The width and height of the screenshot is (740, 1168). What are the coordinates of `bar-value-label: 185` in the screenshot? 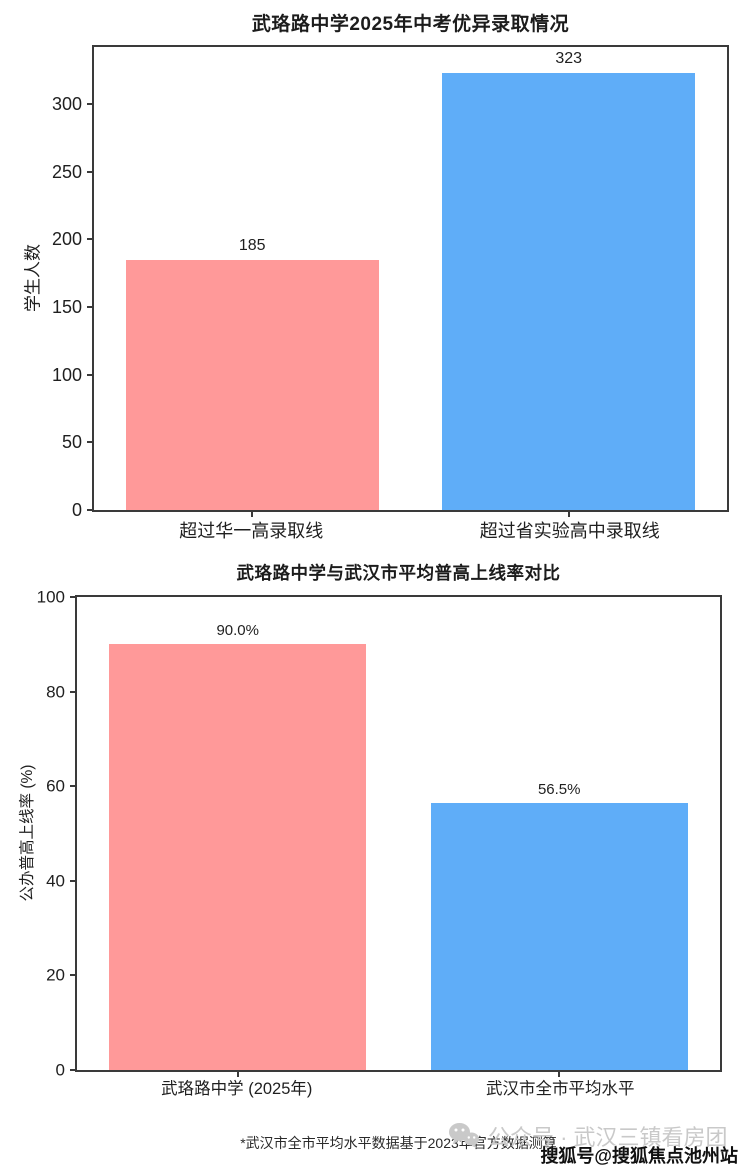 It's located at (252, 245).